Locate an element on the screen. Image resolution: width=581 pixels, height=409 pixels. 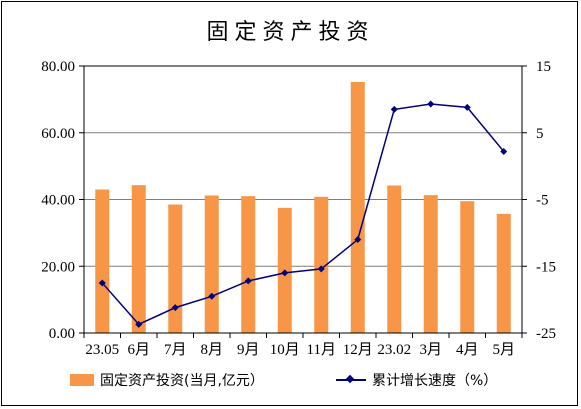
x-axis-tick-label: 3月 is located at coordinates (430, 350).